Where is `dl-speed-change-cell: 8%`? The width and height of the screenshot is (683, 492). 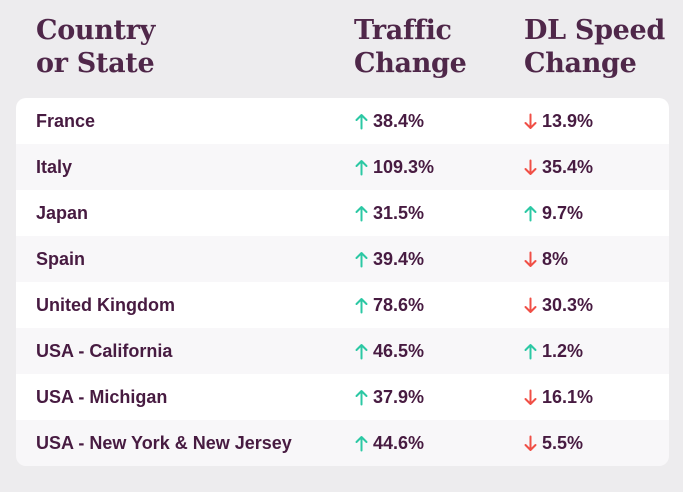
dl-speed-change-cell: 8% is located at coordinates (596, 259).